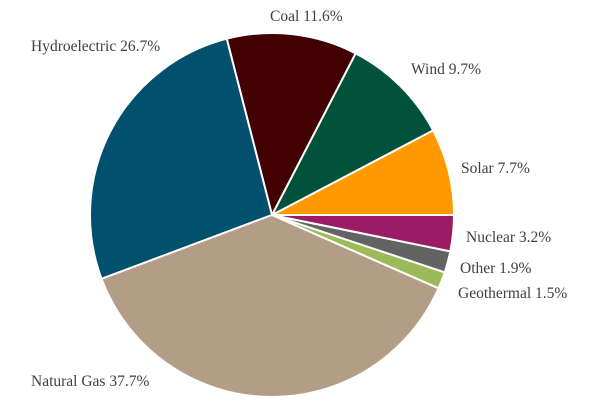 Image resolution: width=600 pixels, height=413 pixels. I want to click on slice-wind, so click(352, 135).